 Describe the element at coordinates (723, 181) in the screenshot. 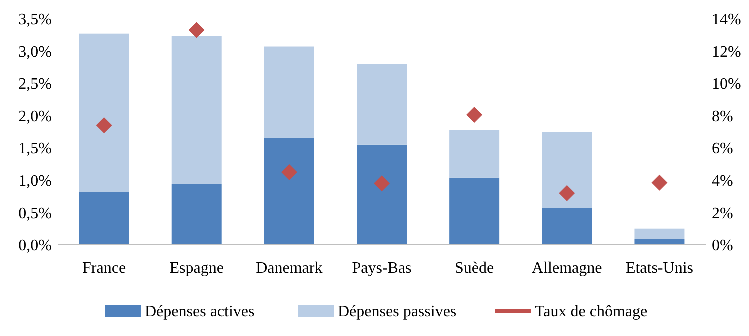

I see `y2-tick-label: 4%` at that location.